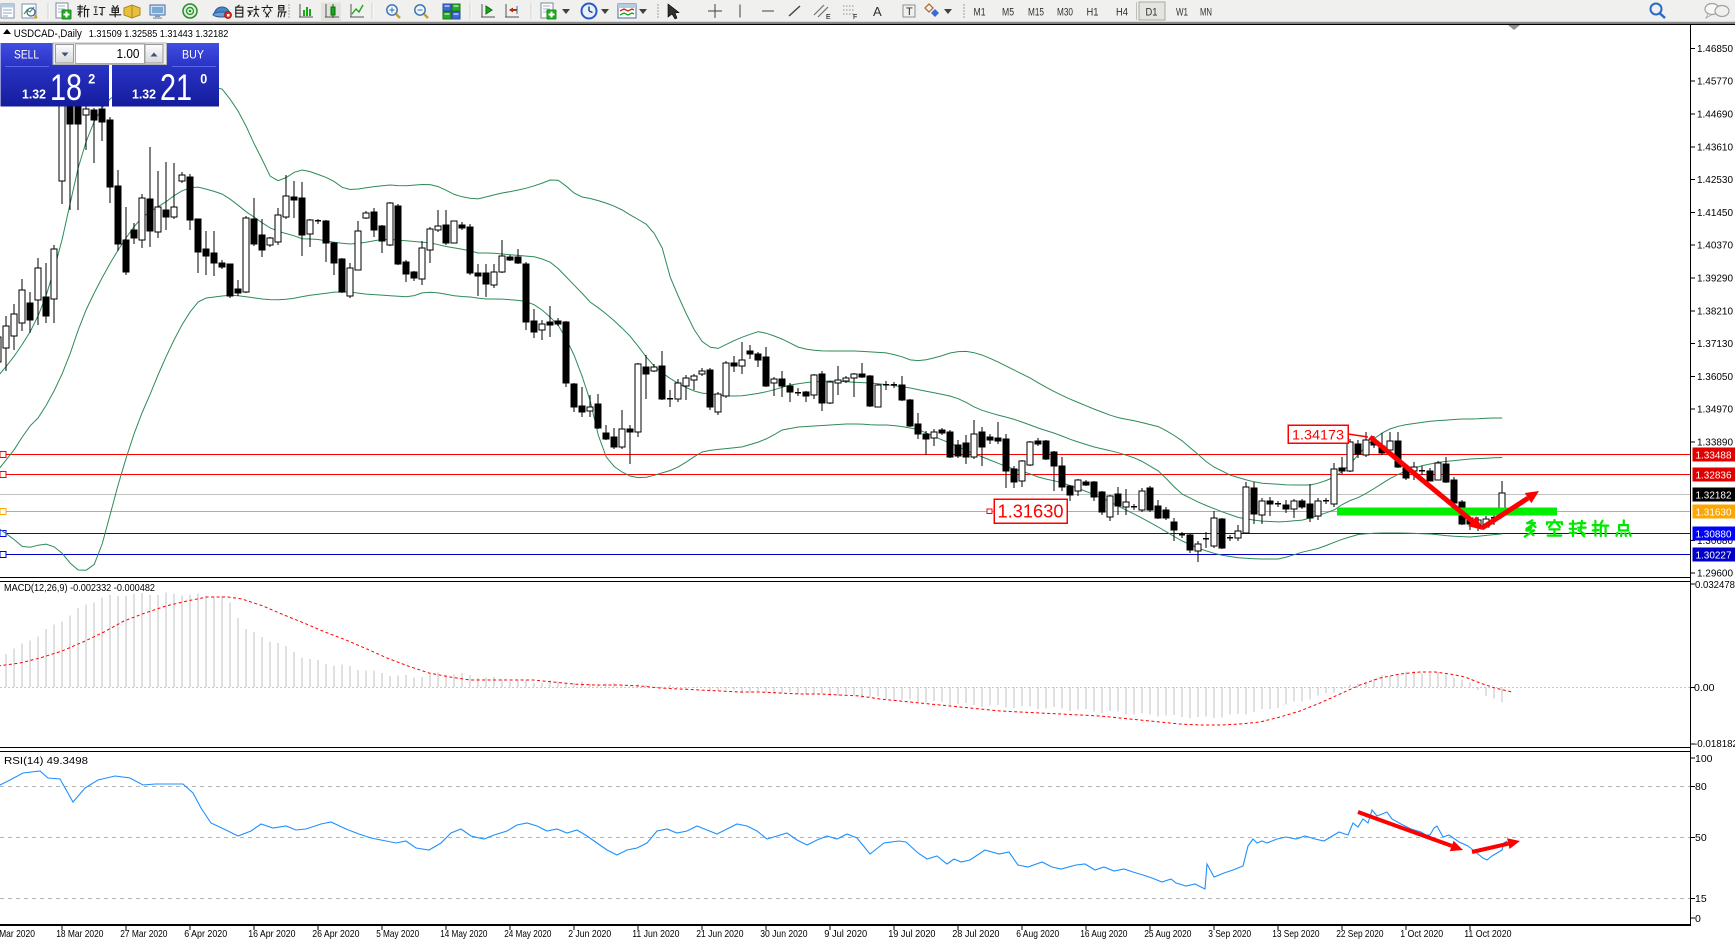 The image size is (1735, 943). What do you see at coordinates (1715, 585) in the screenshot?
I see `svg-text: 0.032478` at bounding box center [1715, 585].